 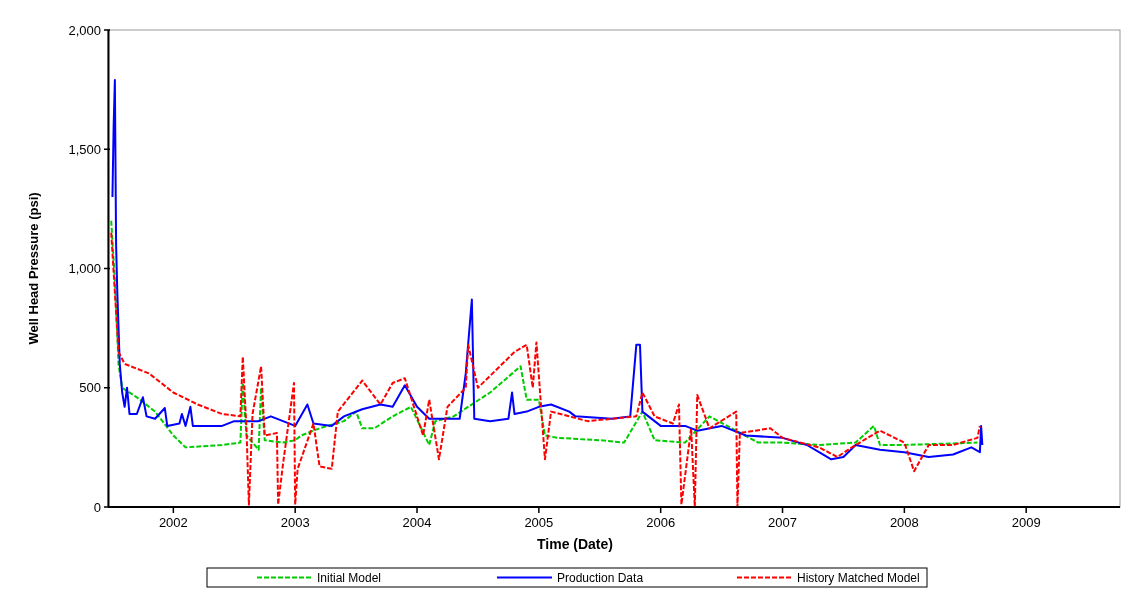 I want to click on x-axis-title: Time (Date), so click(x=575, y=544).